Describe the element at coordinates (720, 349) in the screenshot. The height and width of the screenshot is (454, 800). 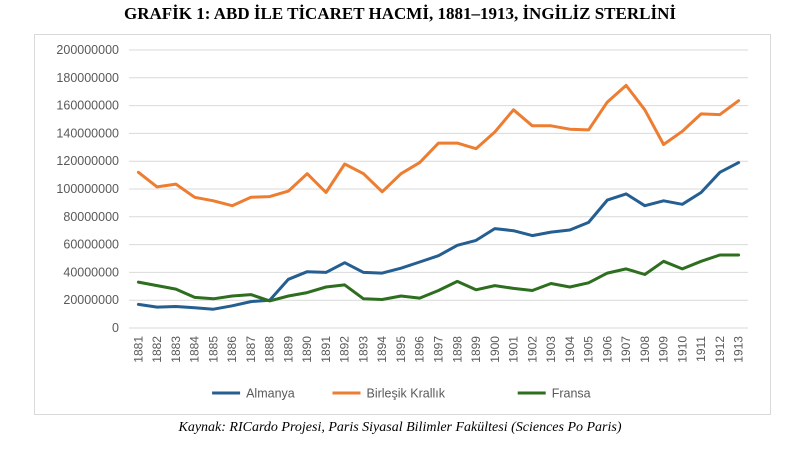
I see `x-tick-label: 1912` at that location.